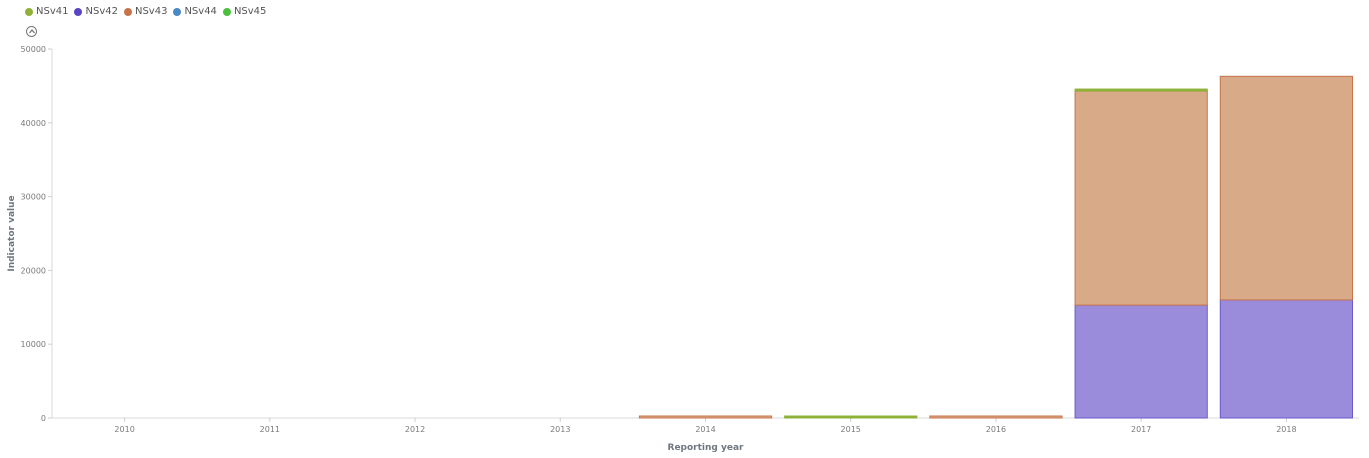 This screenshot has height=458, width=1369. I want to click on x-axis-title: Reporting year, so click(706, 448).